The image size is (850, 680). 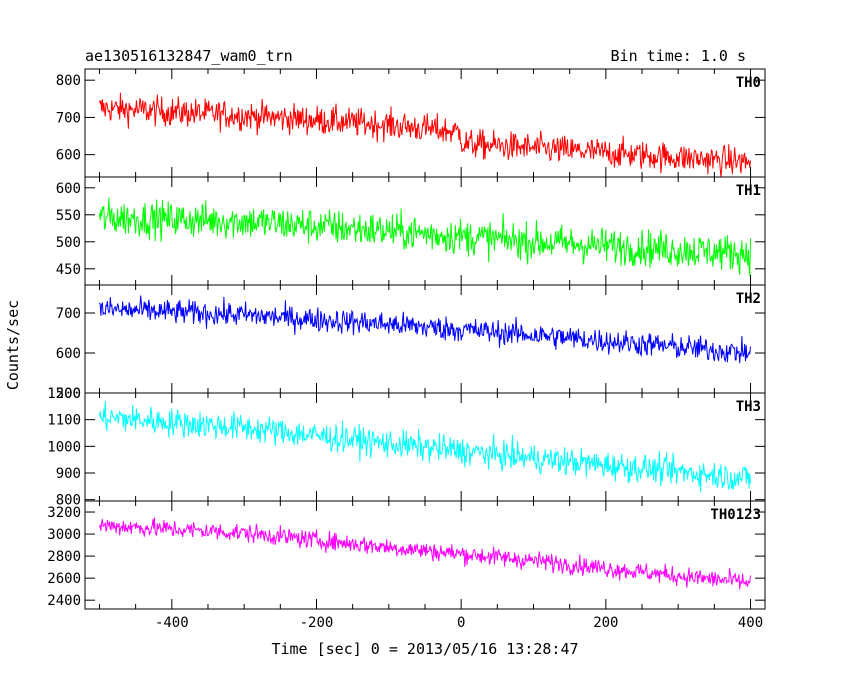 I want to click on observation-id-title: ae130516132847_wam0_trn, so click(x=189, y=56).